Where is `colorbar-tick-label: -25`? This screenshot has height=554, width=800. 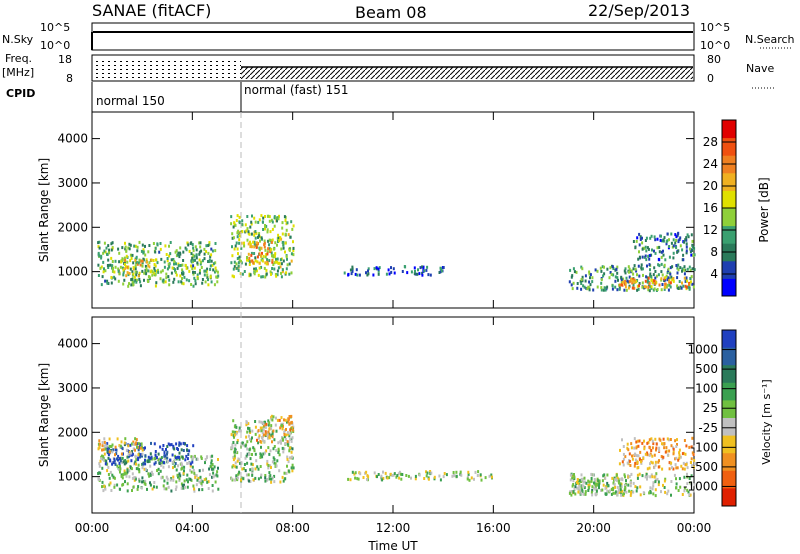 colorbar-tick-label: -25 is located at coordinates (708, 428).